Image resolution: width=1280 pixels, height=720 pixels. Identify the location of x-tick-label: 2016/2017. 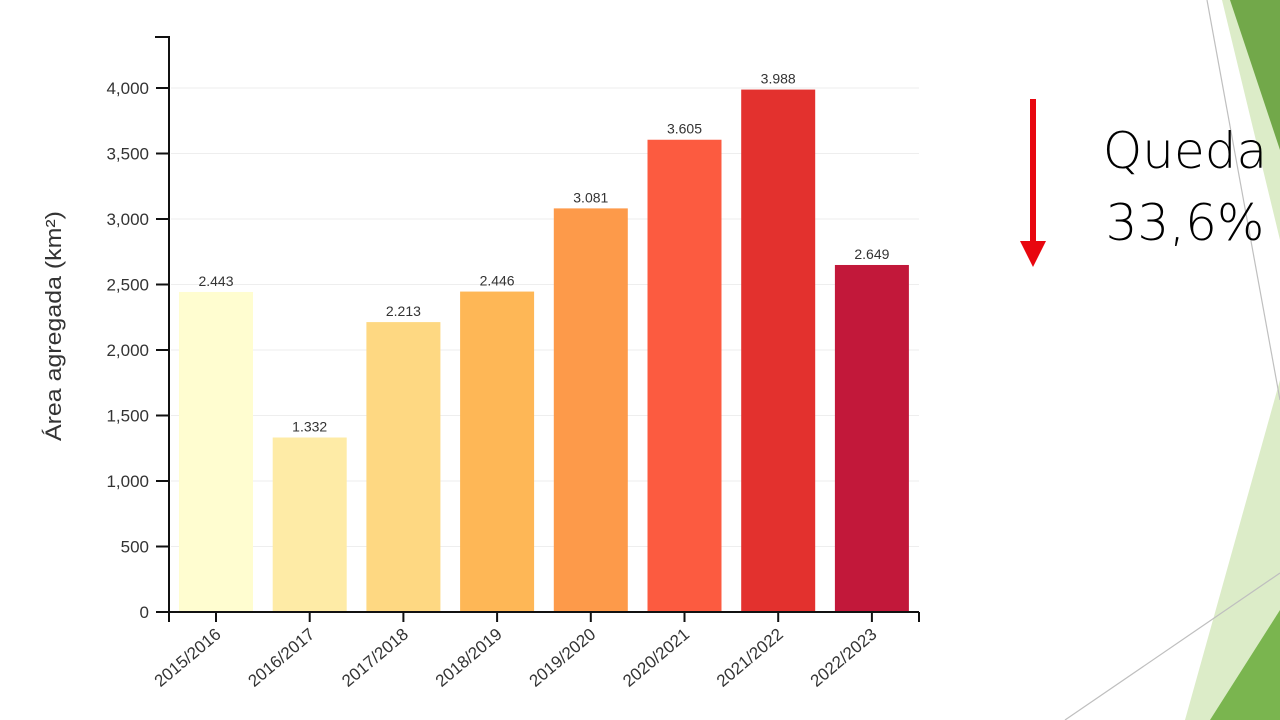
(281, 658).